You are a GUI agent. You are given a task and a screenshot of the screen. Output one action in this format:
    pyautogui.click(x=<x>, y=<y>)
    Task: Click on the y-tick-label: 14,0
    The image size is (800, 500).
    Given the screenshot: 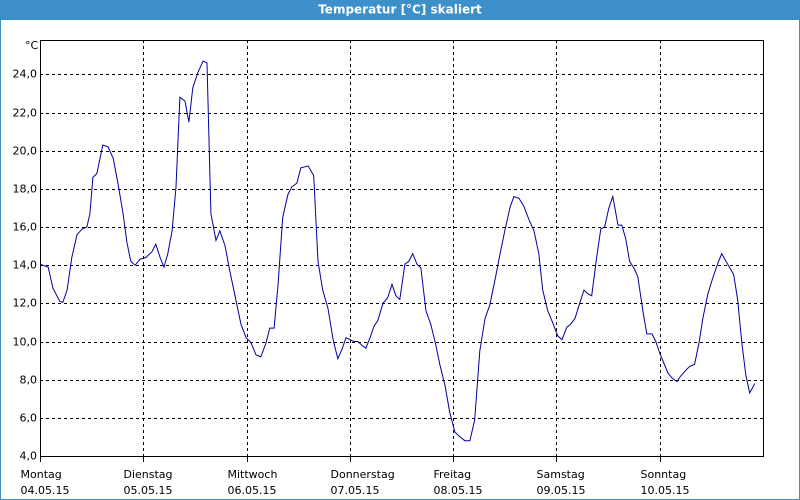 What is the action you would take?
    pyautogui.click(x=25, y=265)
    